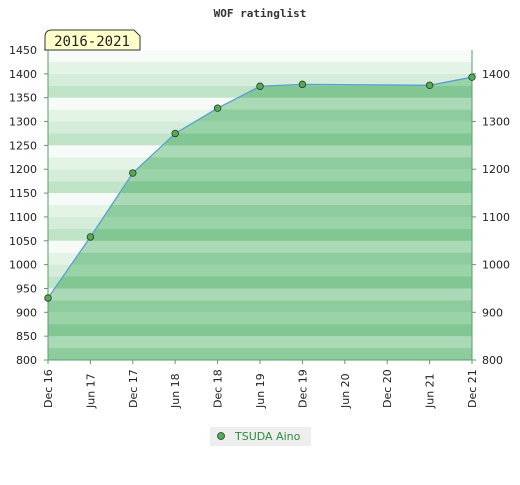 This screenshot has width=520, height=485. What do you see at coordinates (492, 312) in the screenshot?
I see `y-right-tick-label: 900` at bounding box center [492, 312].